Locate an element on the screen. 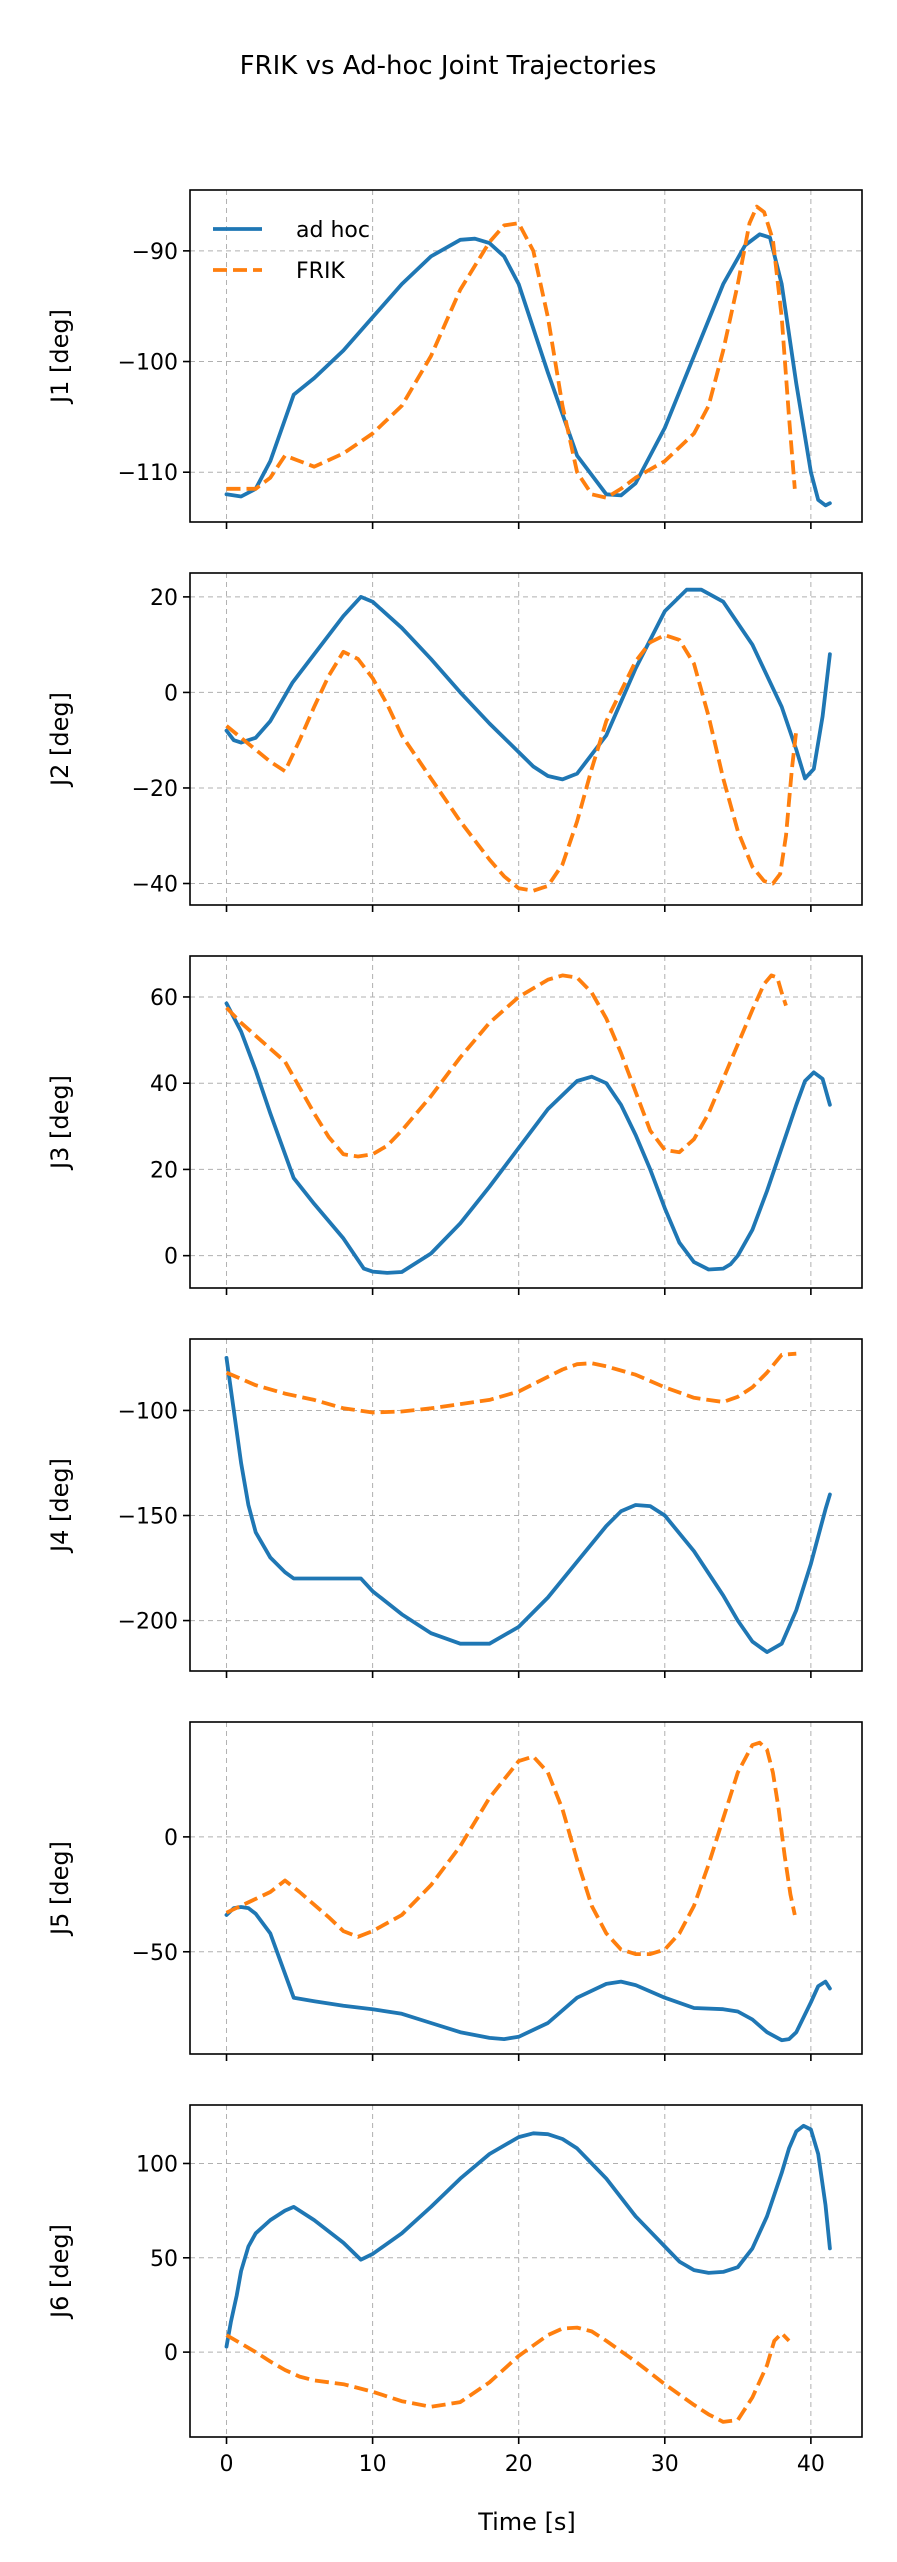 The height and width of the screenshot is (2562, 897). x-tick-label: 20 is located at coordinates (519, 2464).